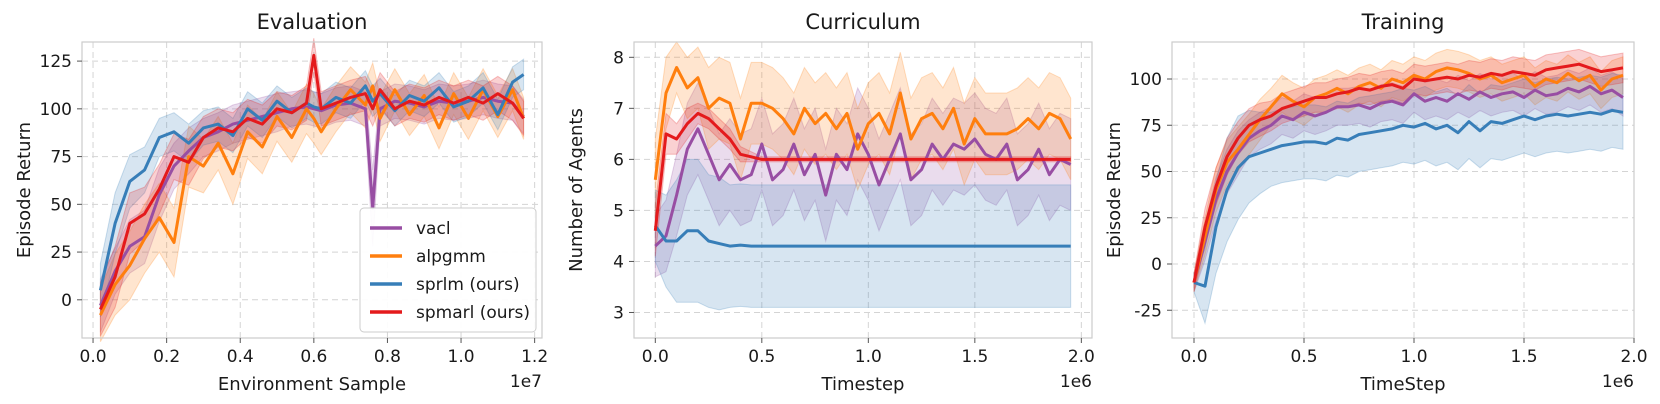 This screenshot has height=404, width=1660. I want to click on y-tick-label: -25, so click(1148, 311).